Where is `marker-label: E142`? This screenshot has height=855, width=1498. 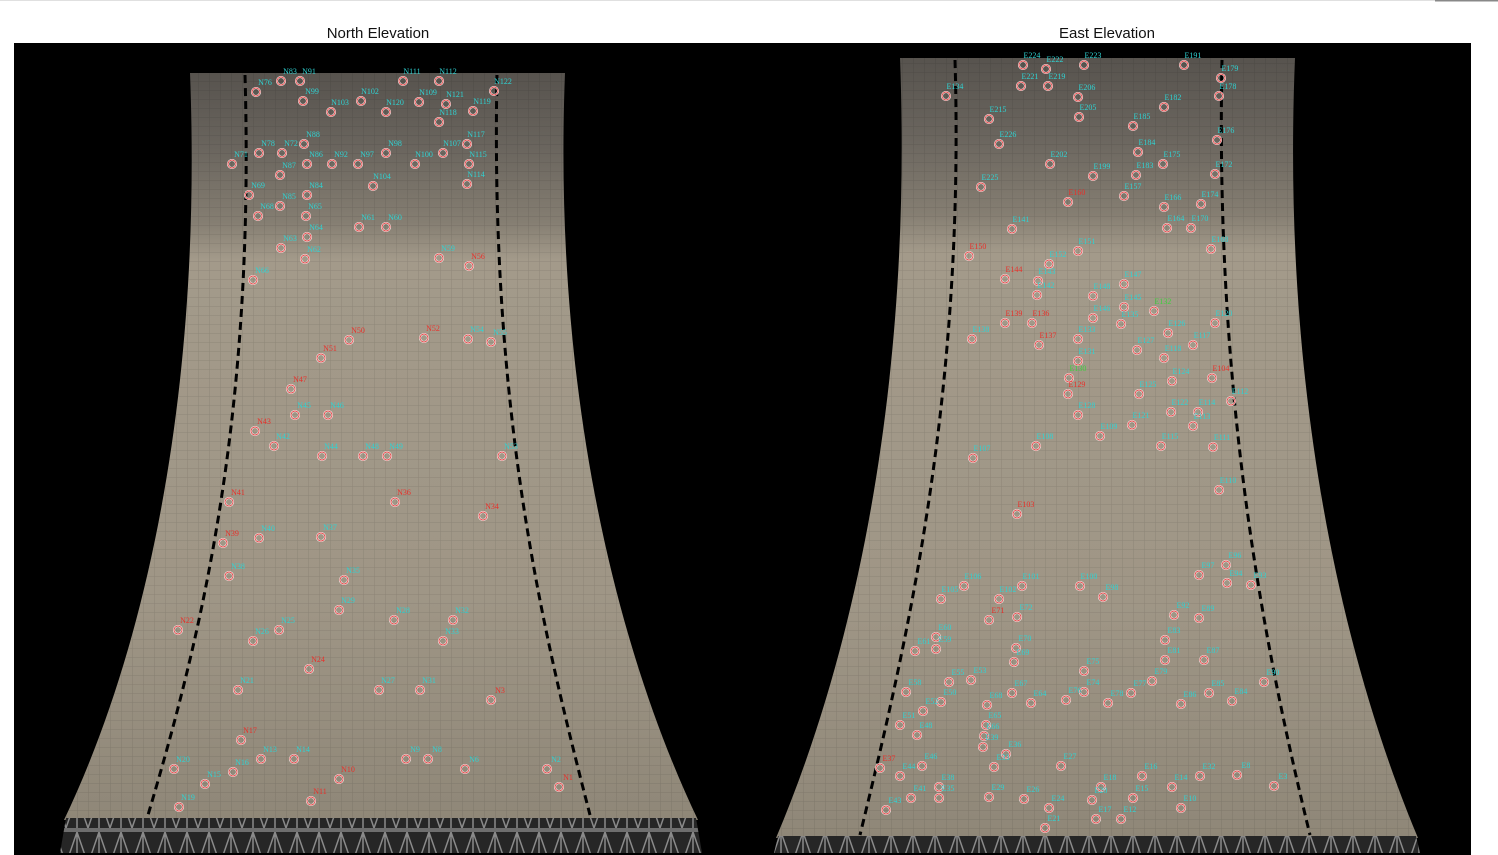 marker-label: E142 is located at coordinates (1046, 285).